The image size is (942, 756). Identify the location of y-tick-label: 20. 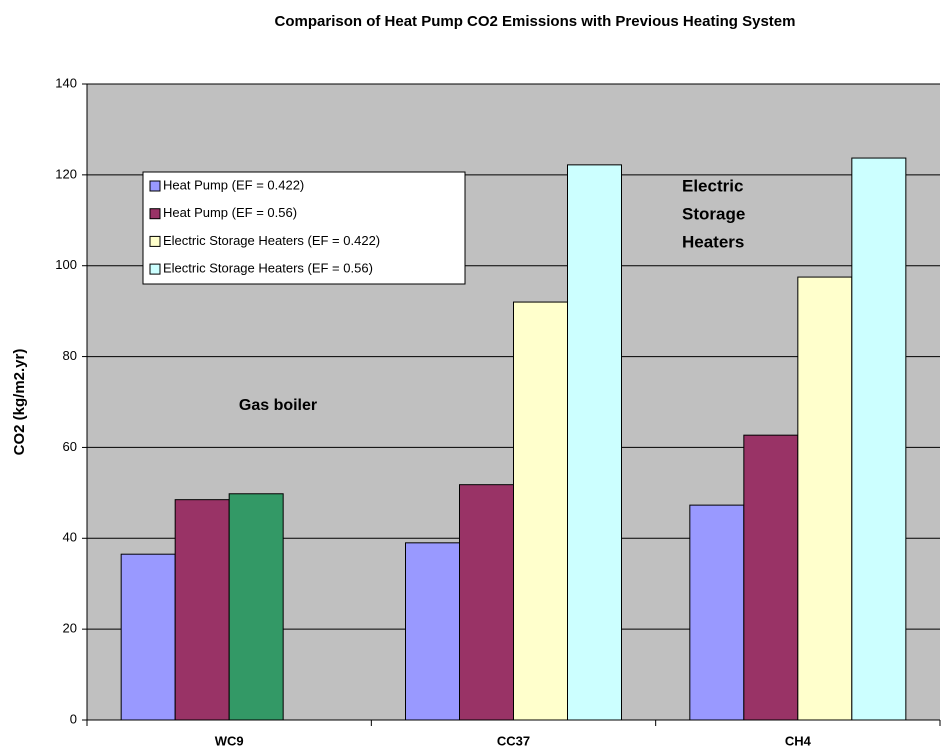
(70, 628).